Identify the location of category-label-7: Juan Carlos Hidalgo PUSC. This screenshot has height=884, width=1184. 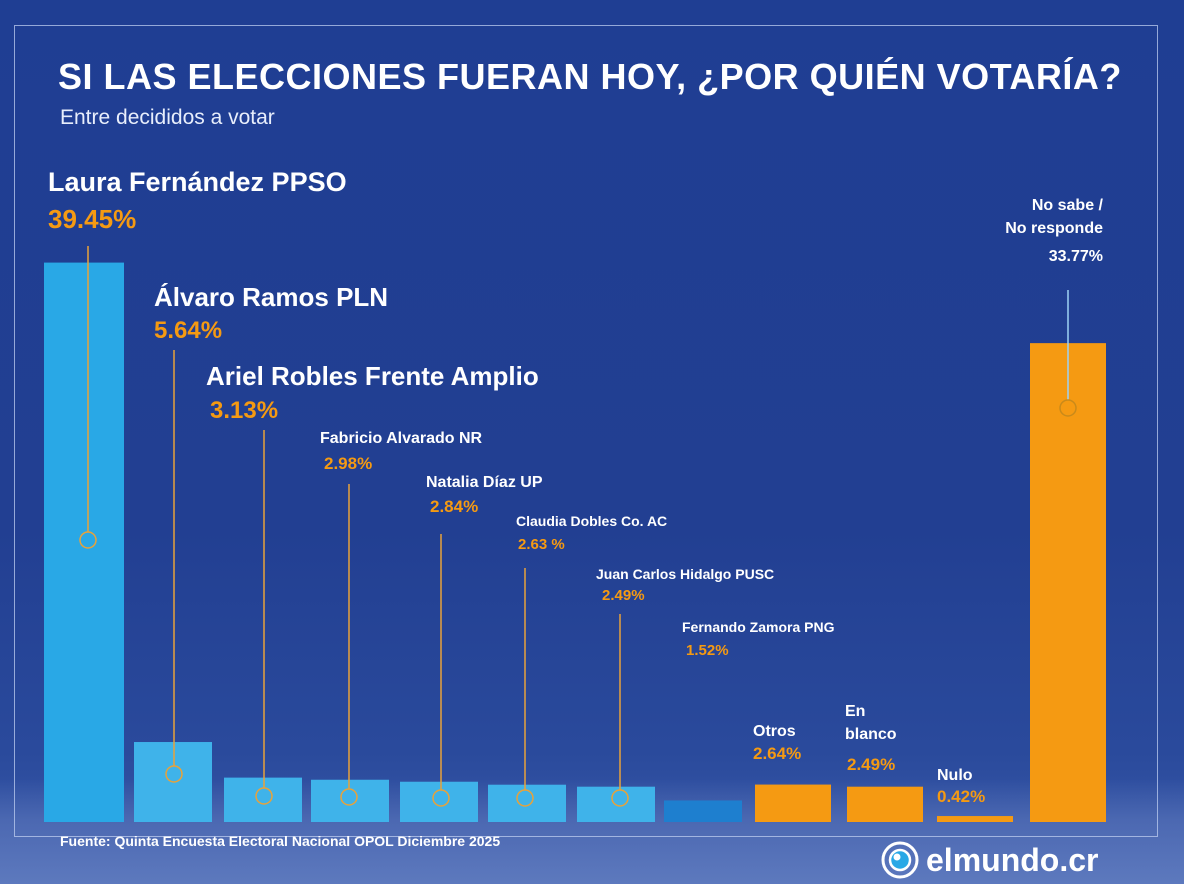
(685, 574).